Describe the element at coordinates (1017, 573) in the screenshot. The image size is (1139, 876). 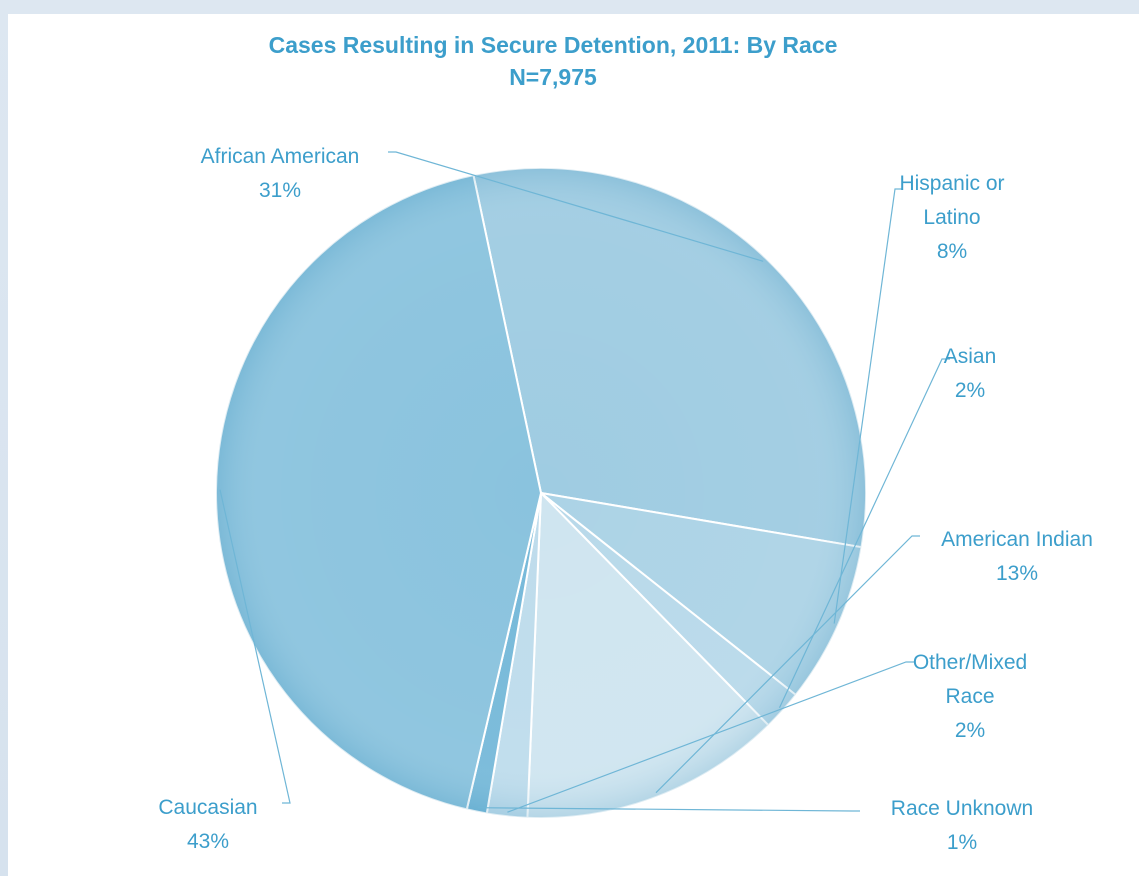
I see `slice-value-label: 13%` at that location.